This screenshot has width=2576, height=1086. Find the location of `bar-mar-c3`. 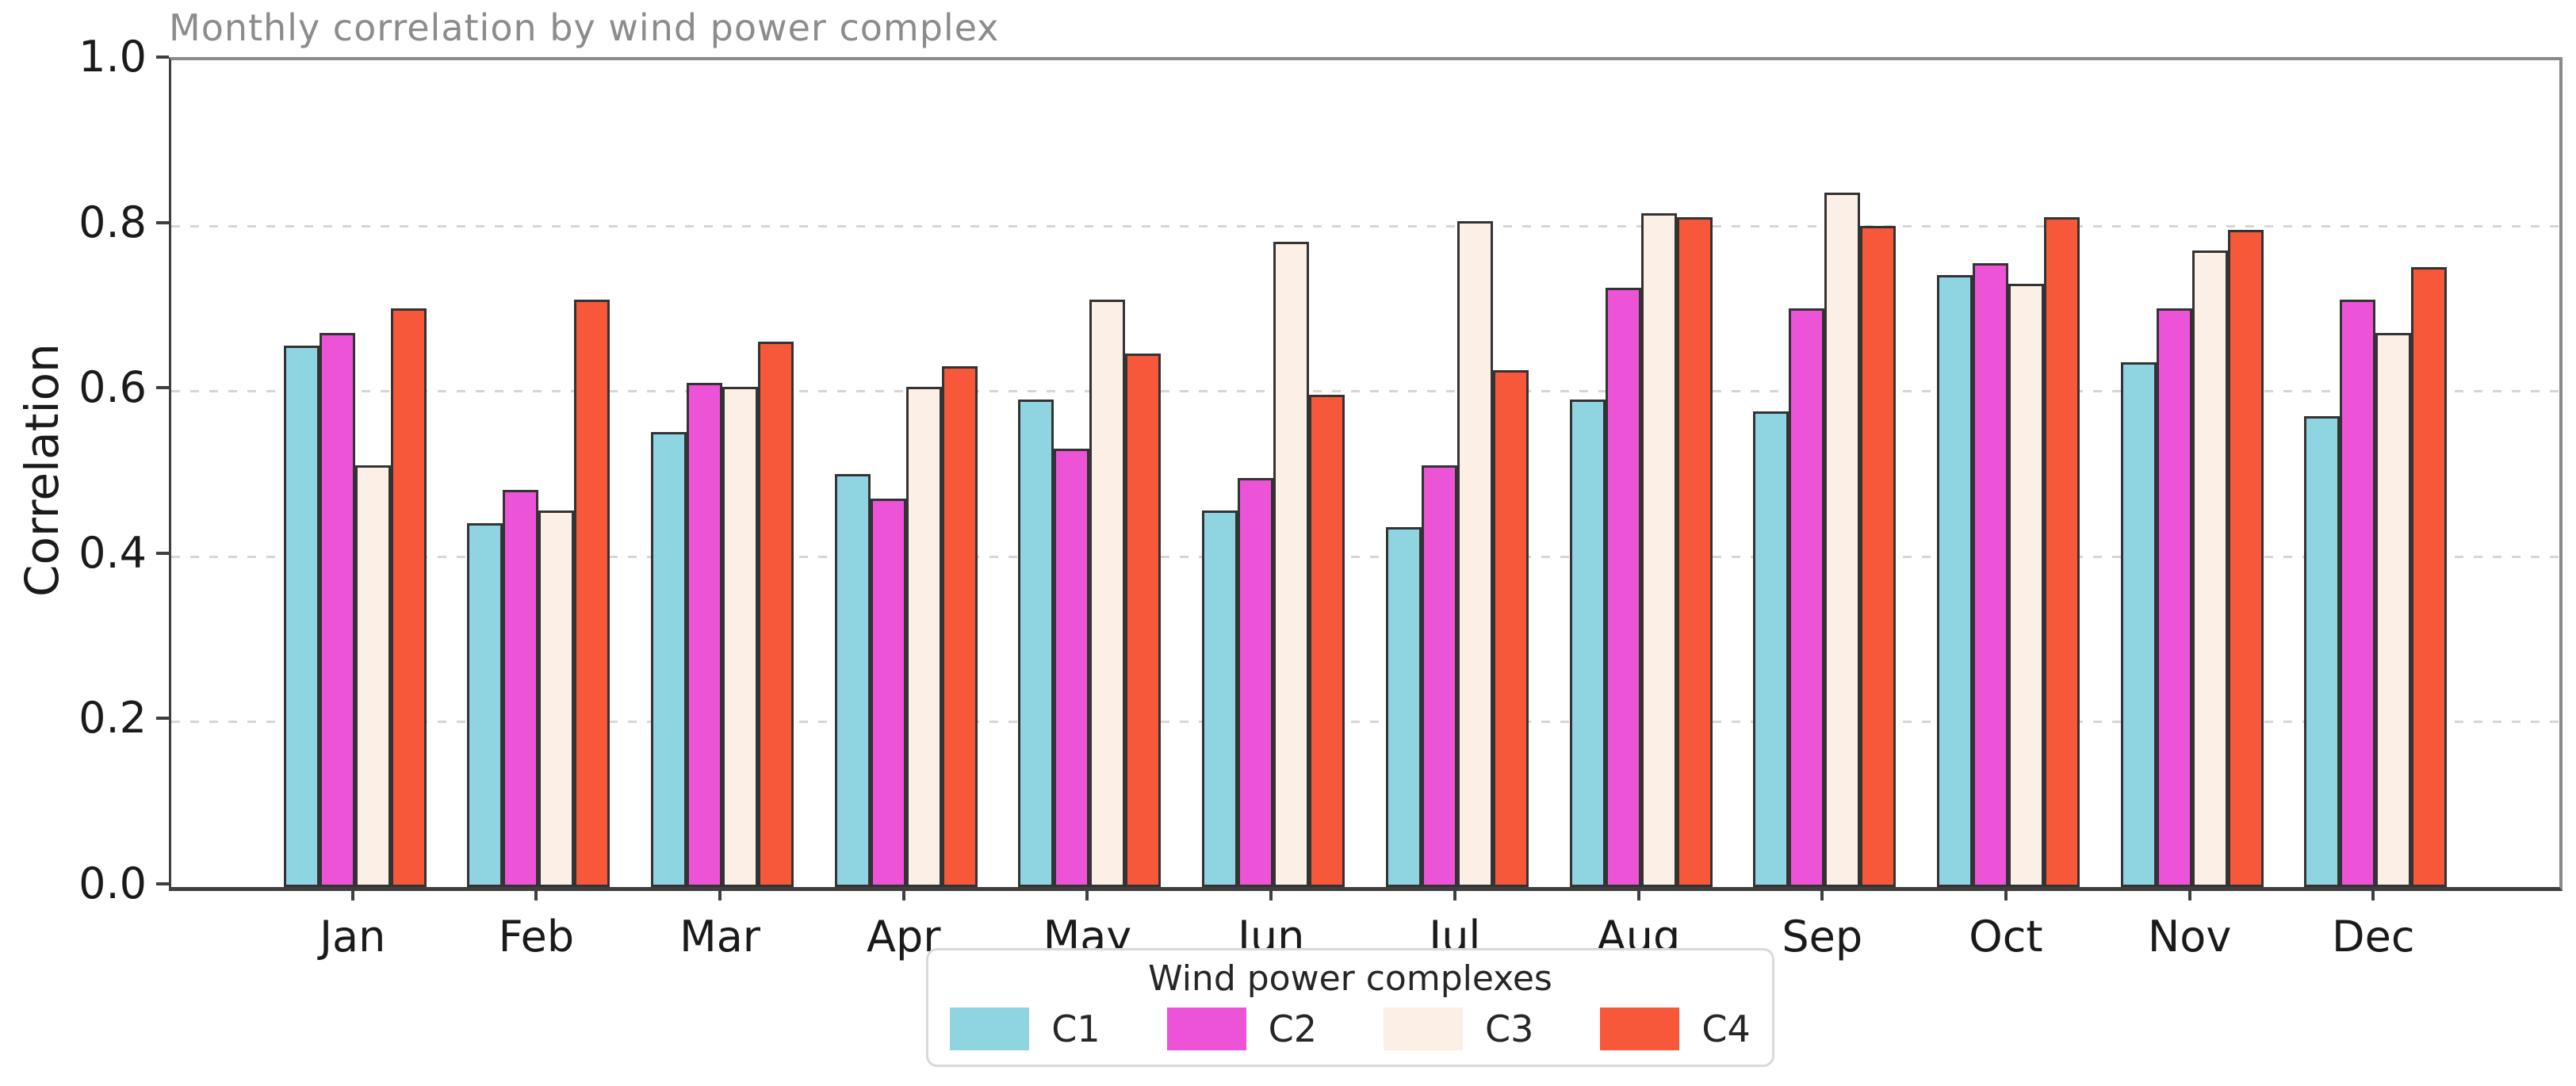

bar-mar-c3 is located at coordinates (740, 637).